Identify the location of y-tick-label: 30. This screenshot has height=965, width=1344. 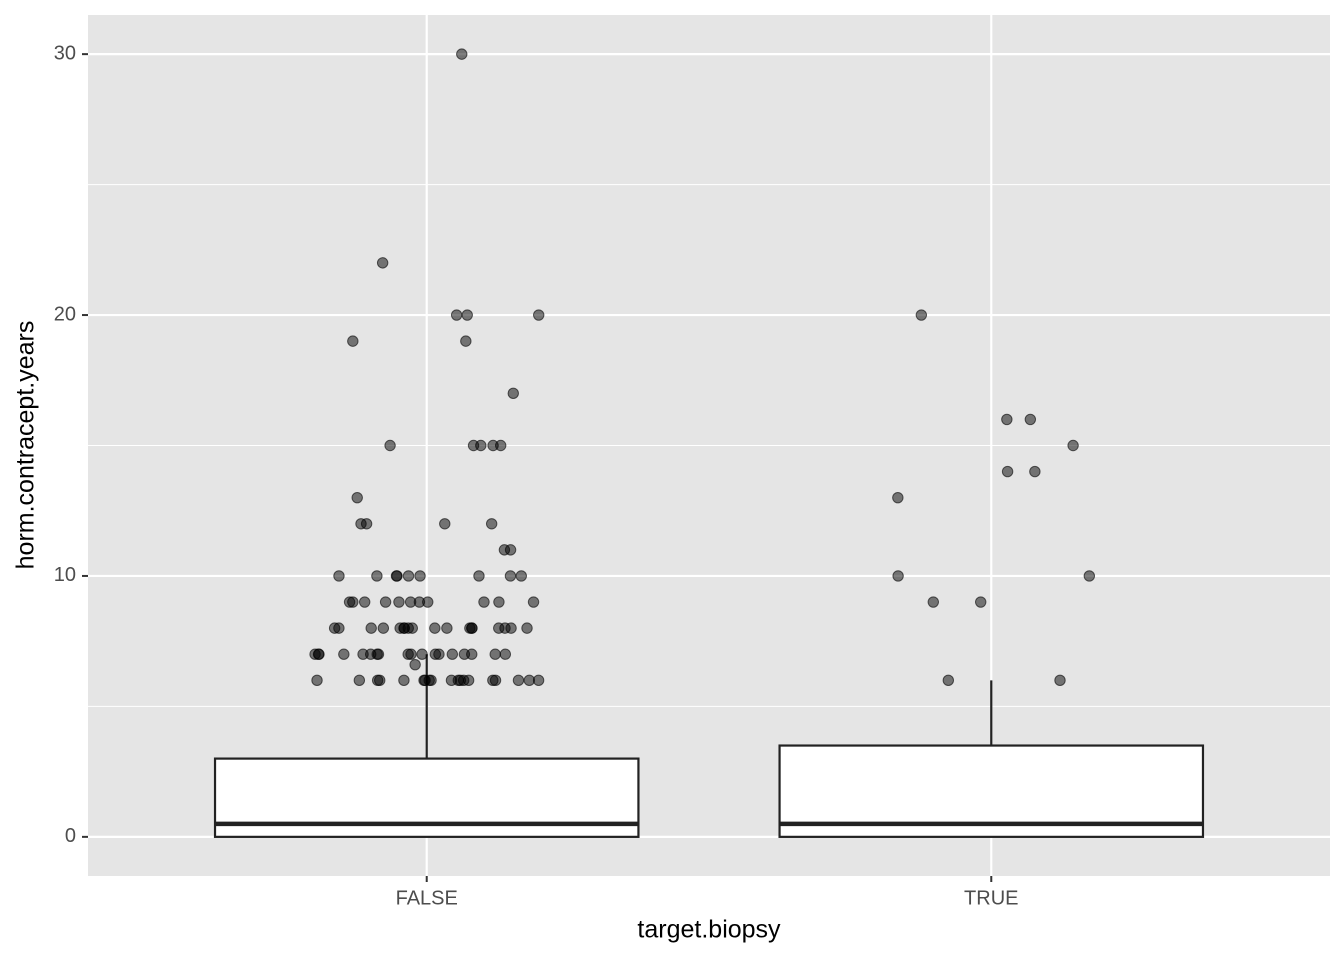
(65, 53).